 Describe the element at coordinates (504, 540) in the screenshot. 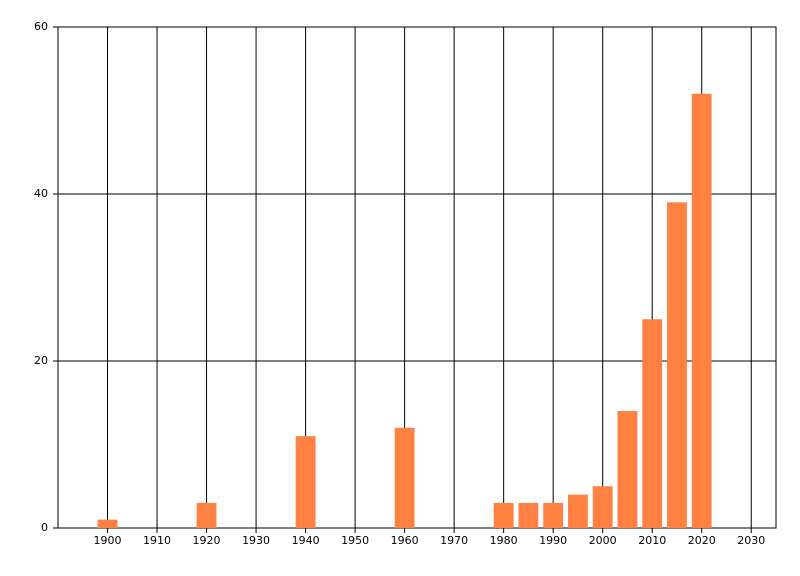

I see `x-tick-label: 1980` at that location.